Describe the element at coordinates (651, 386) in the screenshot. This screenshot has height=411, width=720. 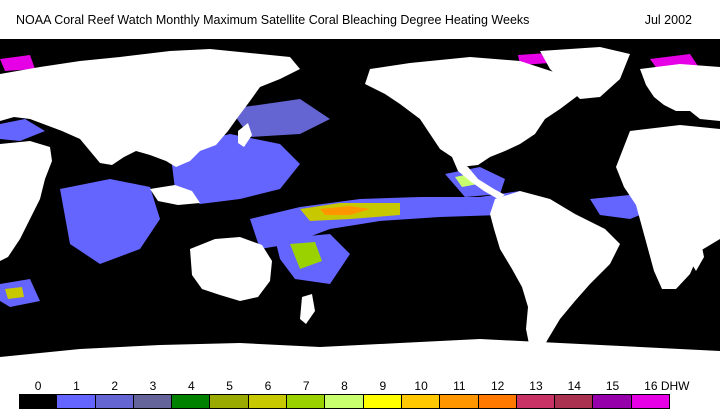
I see `legend-tick-16: 16` at that location.